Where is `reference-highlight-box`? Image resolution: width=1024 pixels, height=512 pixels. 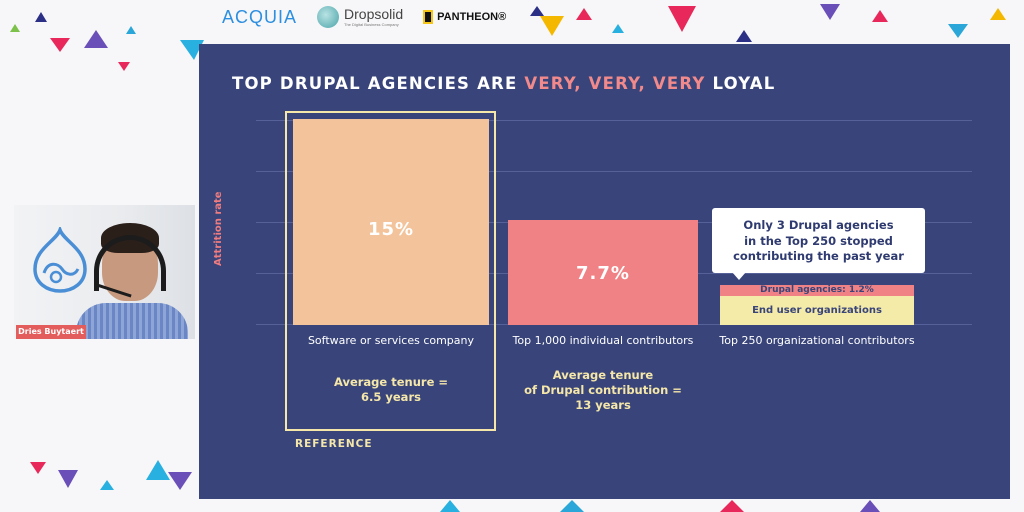
reference-highlight-box is located at coordinates (390, 271).